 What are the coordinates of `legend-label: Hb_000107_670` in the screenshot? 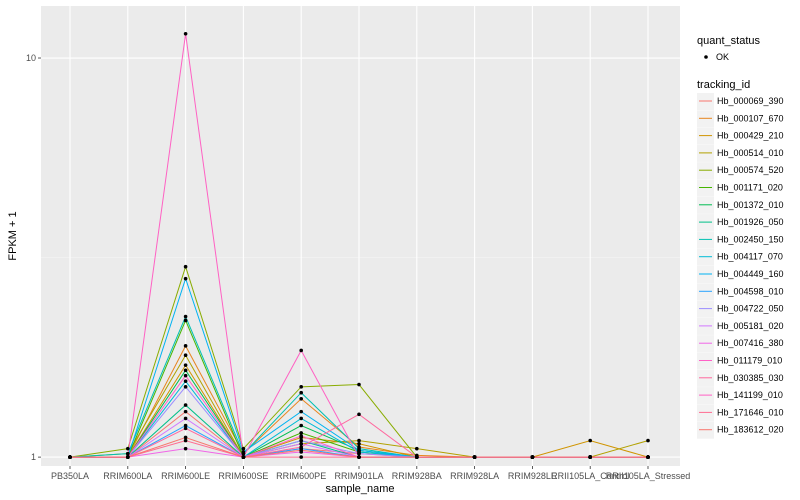 It's located at (750, 118).